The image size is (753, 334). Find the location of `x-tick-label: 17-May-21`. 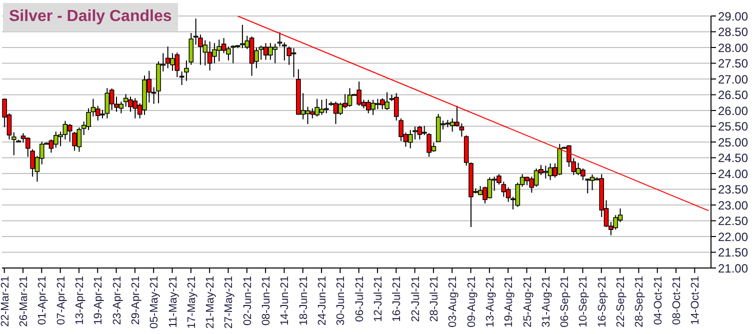

x-tick-label: 17-May-21 is located at coordinates (192, 302).